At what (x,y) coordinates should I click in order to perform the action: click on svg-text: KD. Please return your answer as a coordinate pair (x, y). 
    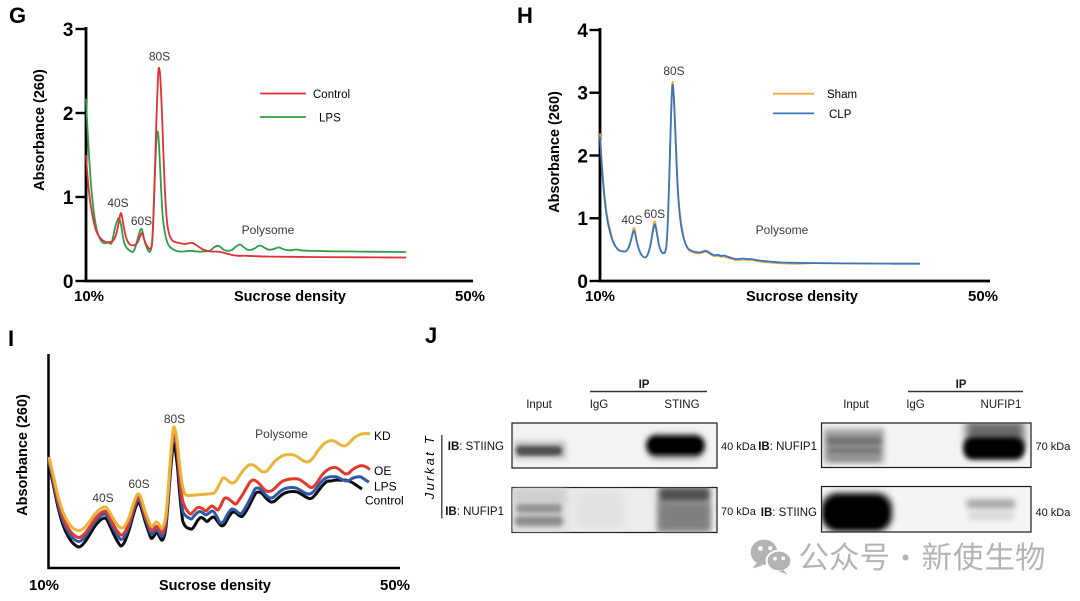
    Looking at the image, I should click on (382, 436).